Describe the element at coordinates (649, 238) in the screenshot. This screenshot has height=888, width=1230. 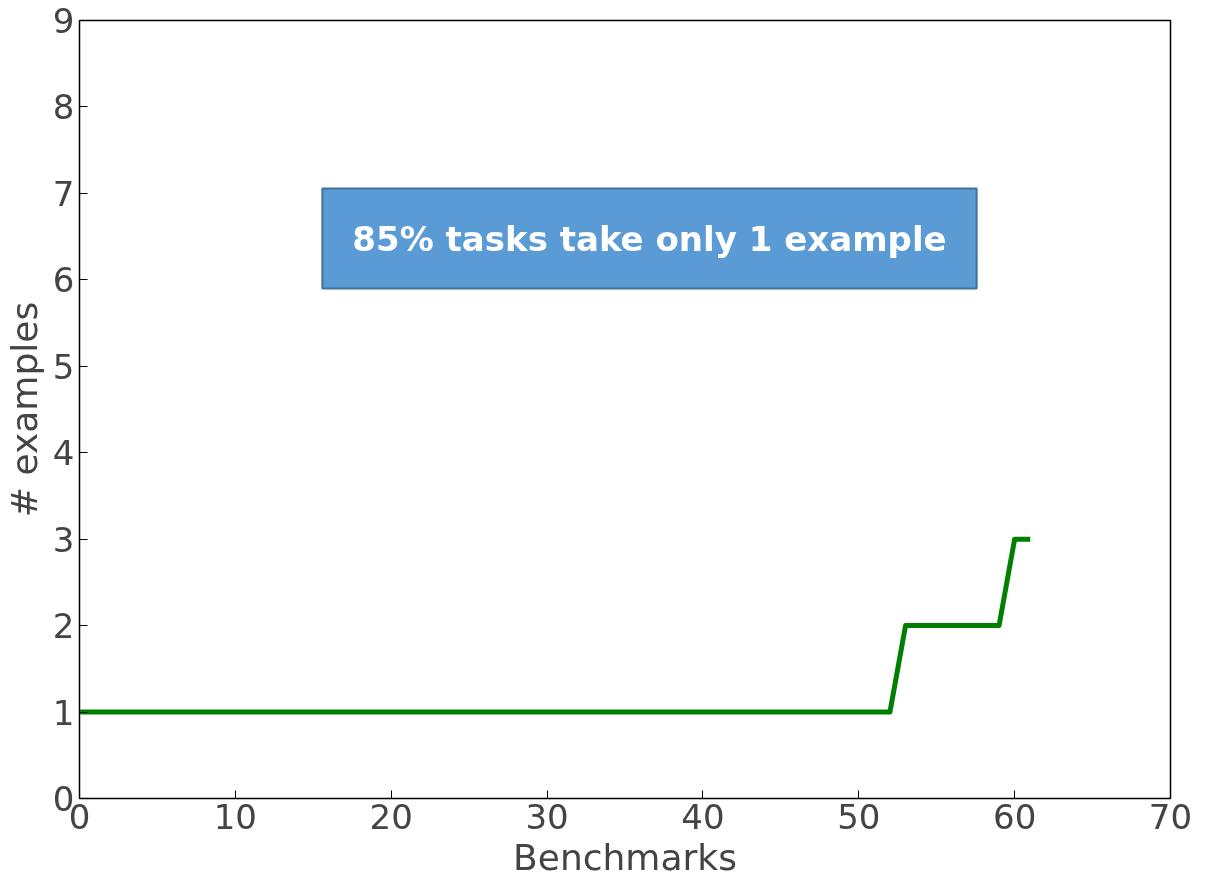
I see `annotation: 85% tasks take only 1 example` at that location.